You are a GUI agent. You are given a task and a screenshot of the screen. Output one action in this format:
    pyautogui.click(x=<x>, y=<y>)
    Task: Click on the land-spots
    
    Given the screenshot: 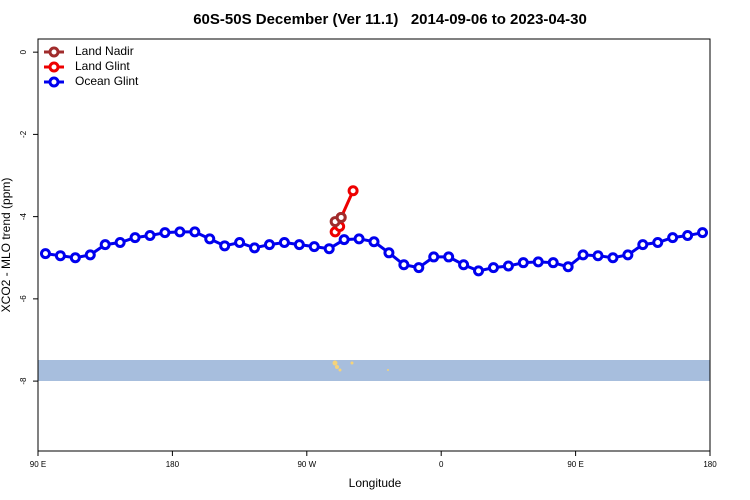 What is the action you would take?
    pyautogui.click(x=360, y=366)
    